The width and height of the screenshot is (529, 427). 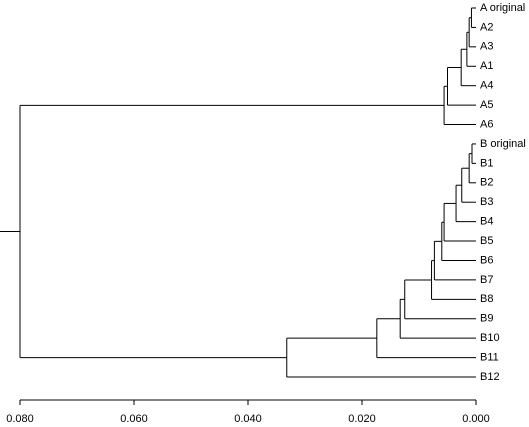 I want to click on leaf-label: A4, so click(x=486, y=86).